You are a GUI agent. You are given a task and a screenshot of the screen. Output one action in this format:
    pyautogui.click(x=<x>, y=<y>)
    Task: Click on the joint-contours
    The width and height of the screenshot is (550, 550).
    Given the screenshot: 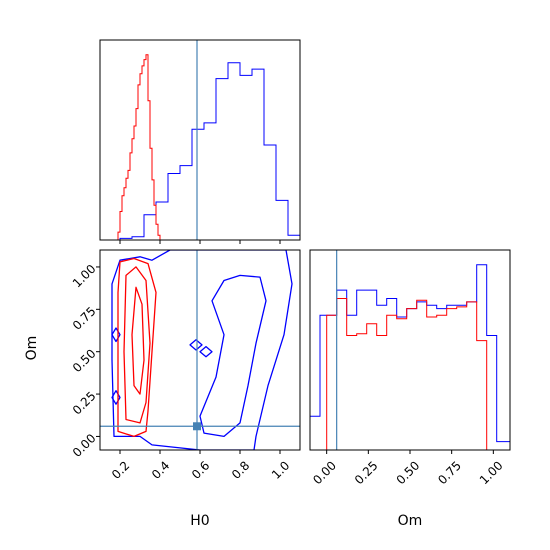 What is the action you would take?
    pyautogui.click(x=200, y=350)
    